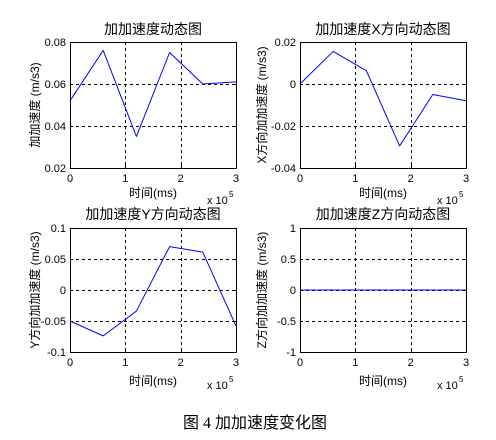  What do you see at coordinates (53, 322) in the screenshot?
I see `y-tick-label: -0.05` at bounding box center [53, 322].